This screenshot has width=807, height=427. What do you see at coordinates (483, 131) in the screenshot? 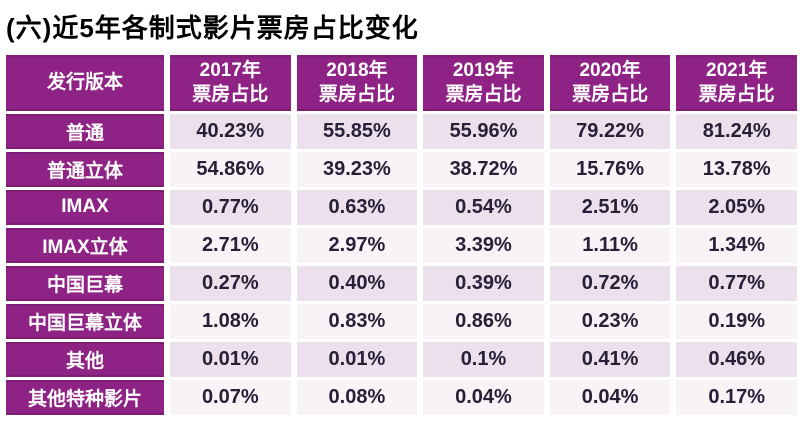
I see `table-cell: 55.96%` at bounding box center [483, 131].